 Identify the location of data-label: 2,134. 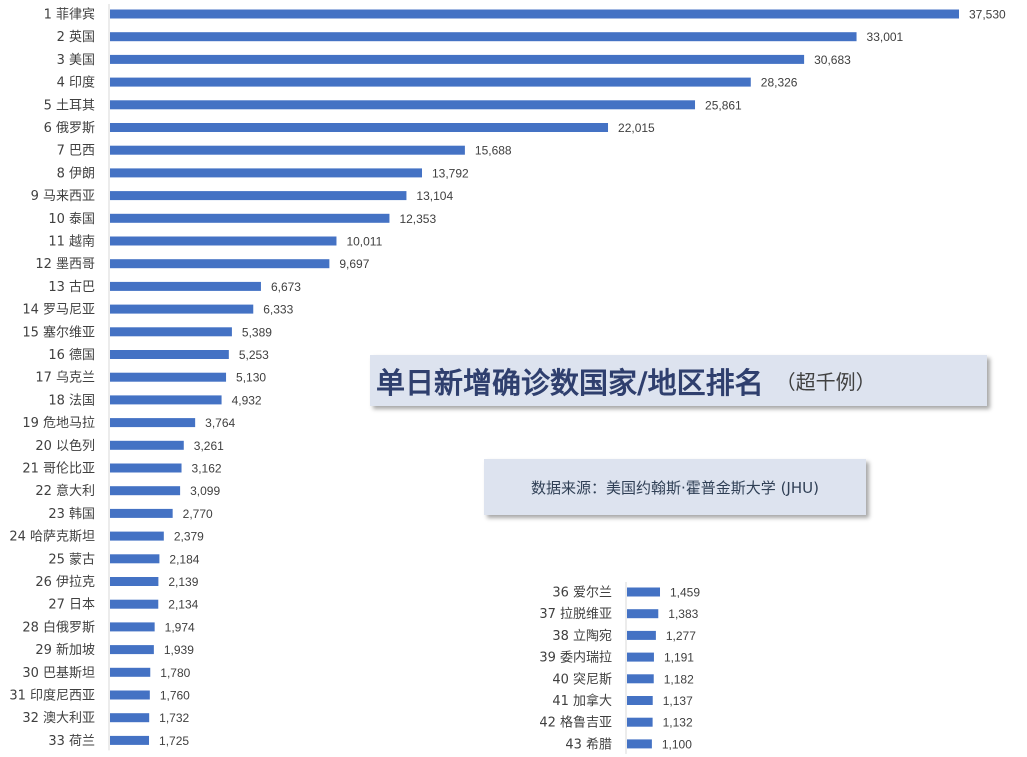
(183, 605).